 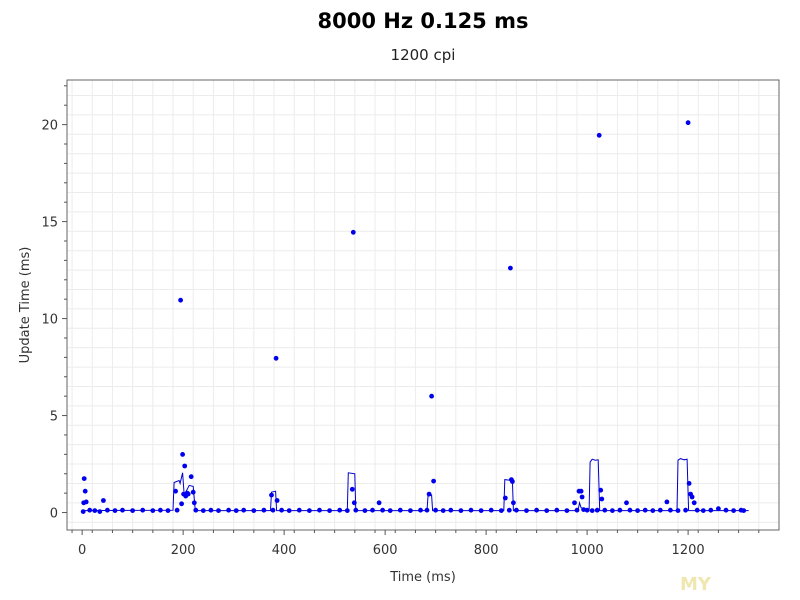 I want to click on y-tick-label: 15, so click(x=49, y=223).